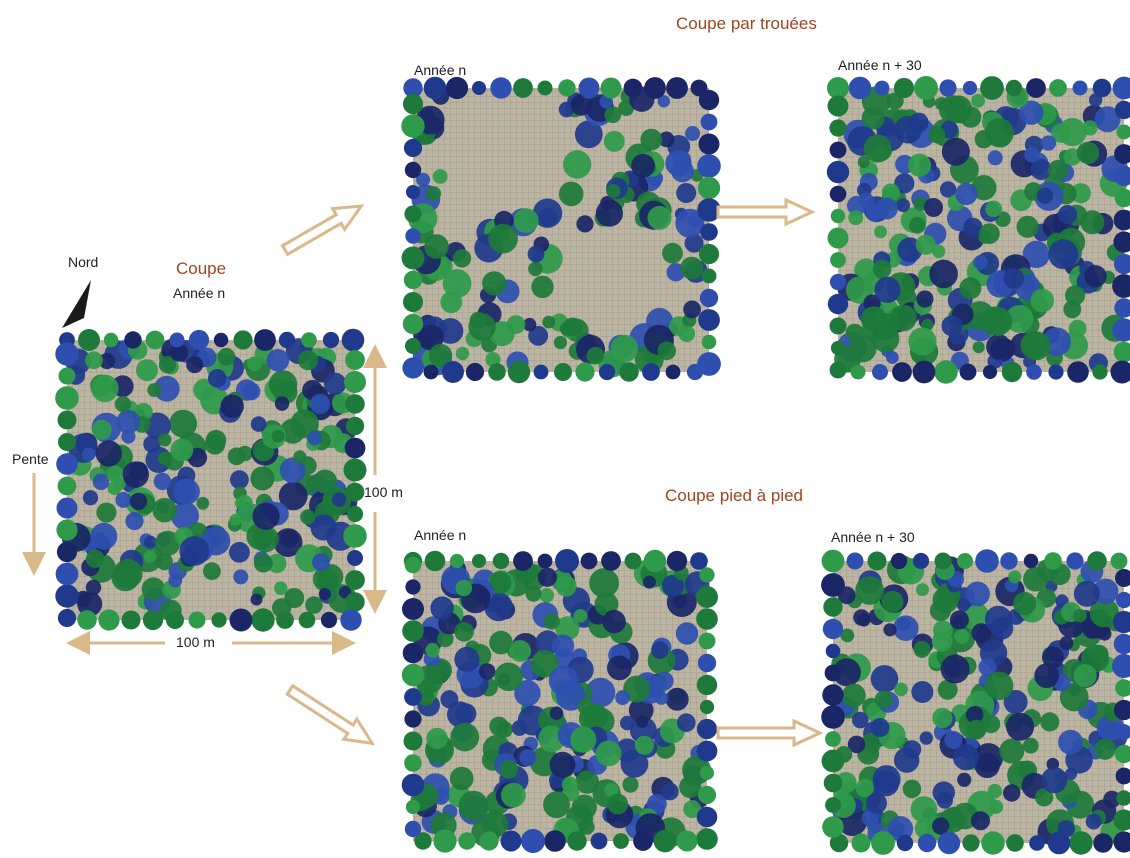 This screenshot has width=1130, height=858. I want to click on cut-title: Coupe, so click(201, 268).